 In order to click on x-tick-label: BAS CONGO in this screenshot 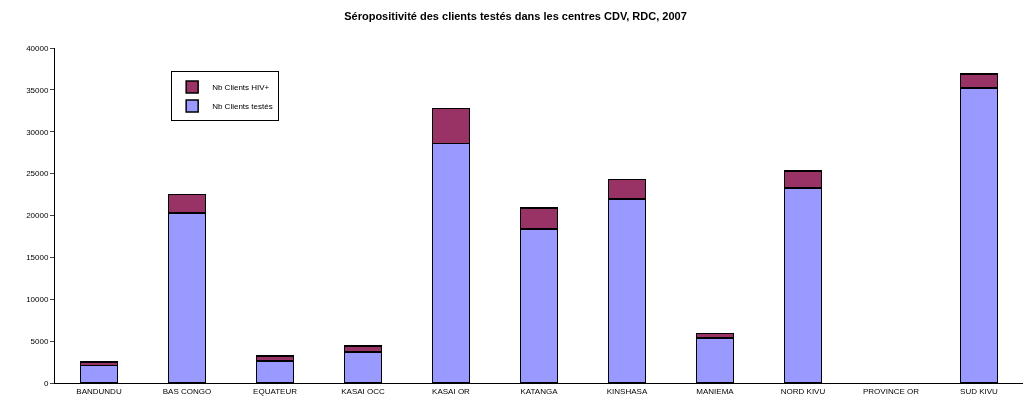, I will do `click(187, 391)`.